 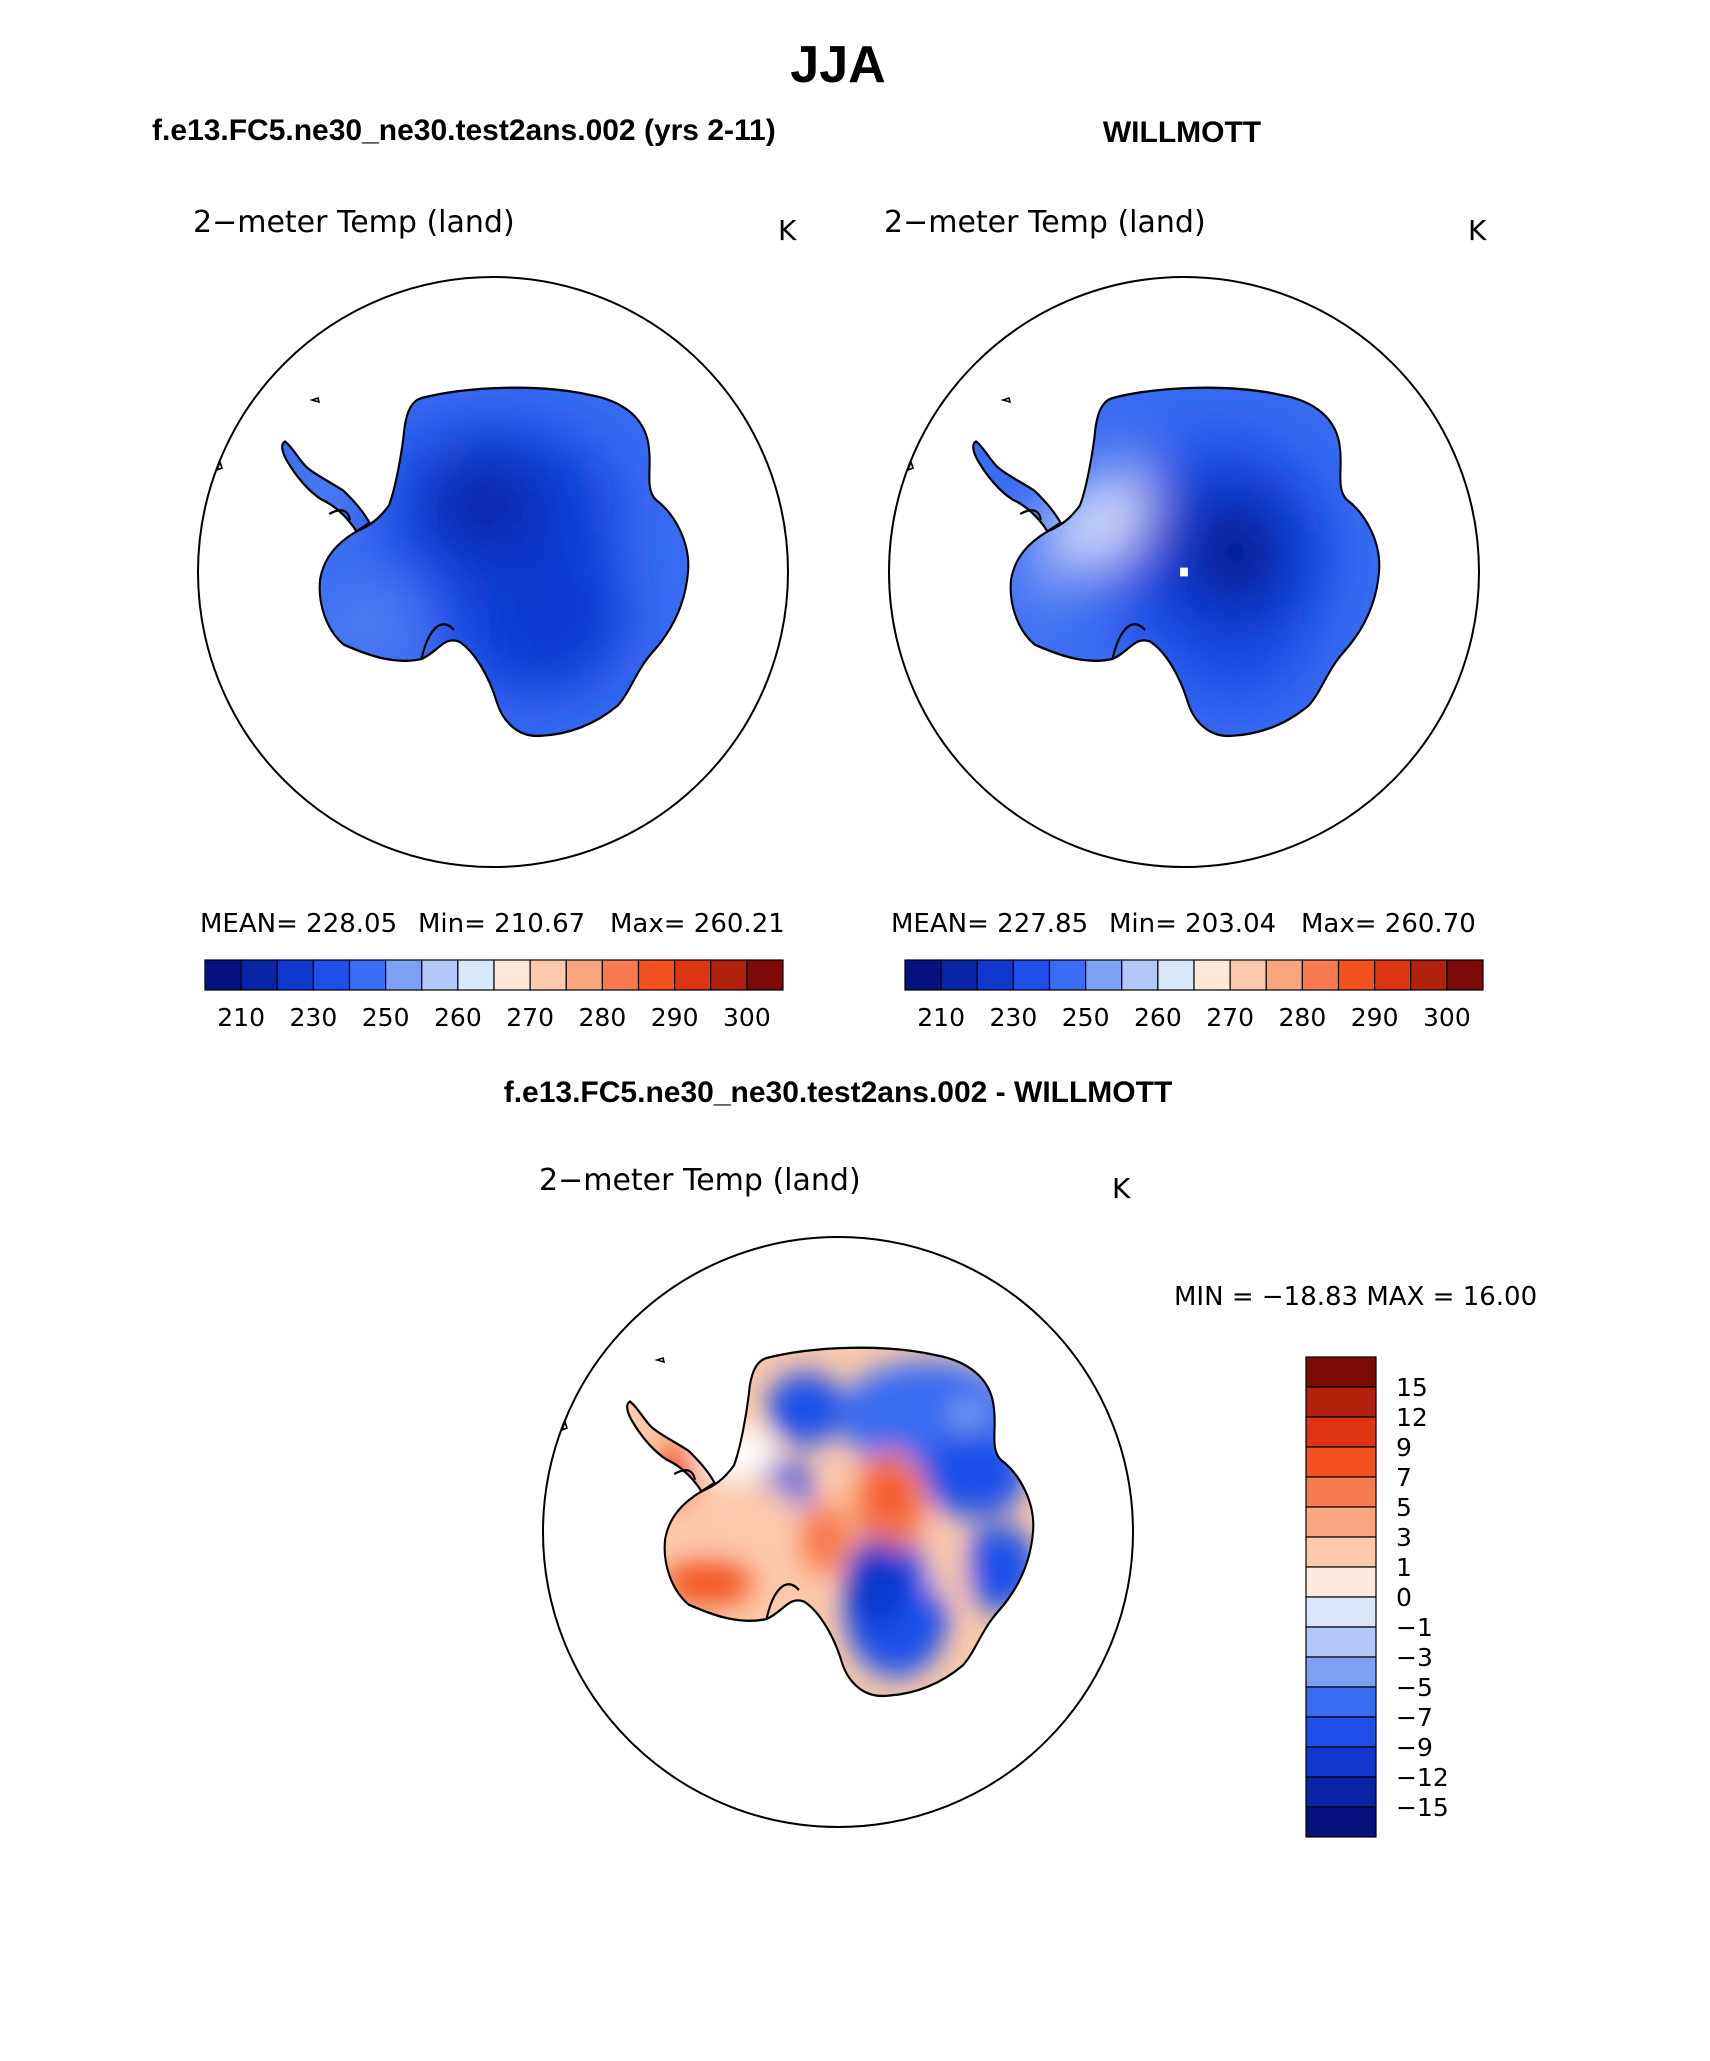 I want to click on panel-obs-colorbar-tick-label: 250, so click(x=1086, y=1017).